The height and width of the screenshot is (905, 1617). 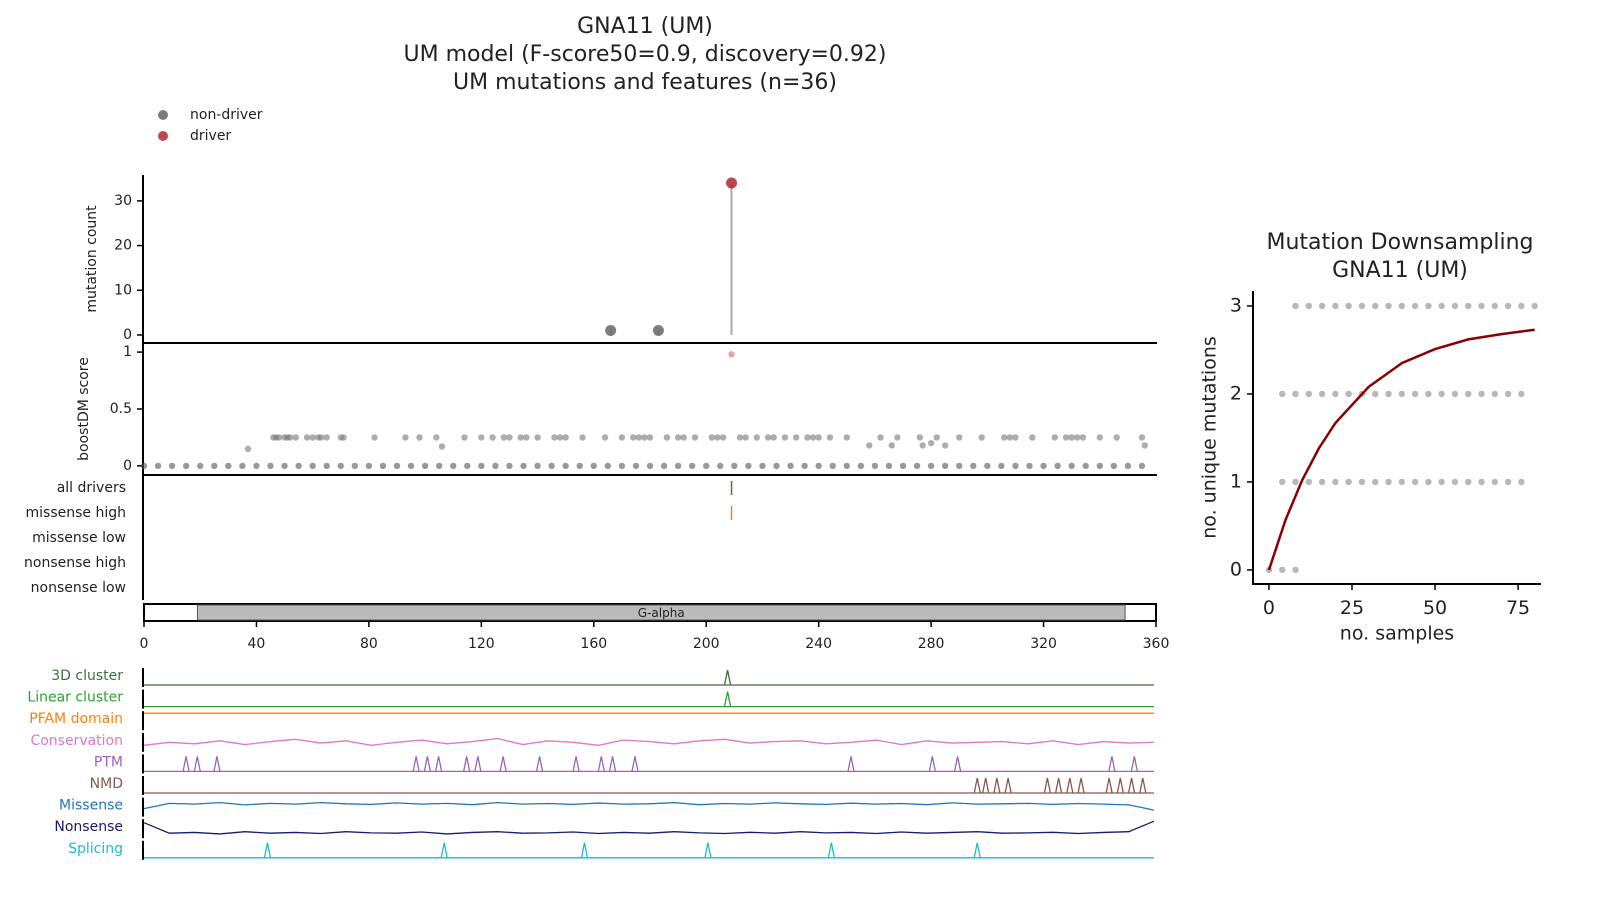 What do you see at coordinates (1269, 608) in the screenshot?
I see `x-tick-label: 0` at bounding box center [1269, 608].